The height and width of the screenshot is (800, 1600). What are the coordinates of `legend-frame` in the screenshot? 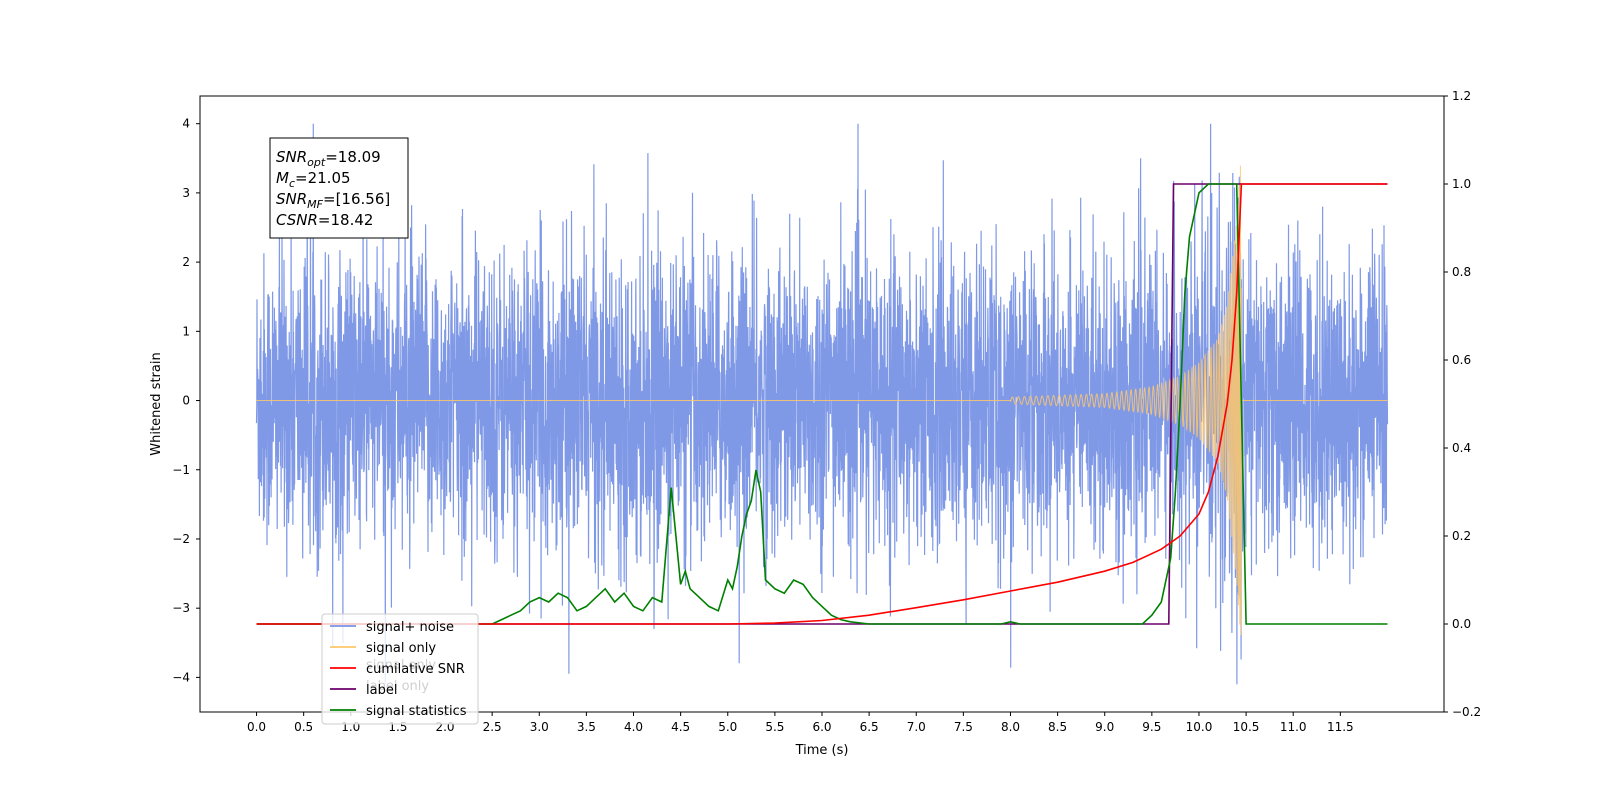 It's located at (400, 669).